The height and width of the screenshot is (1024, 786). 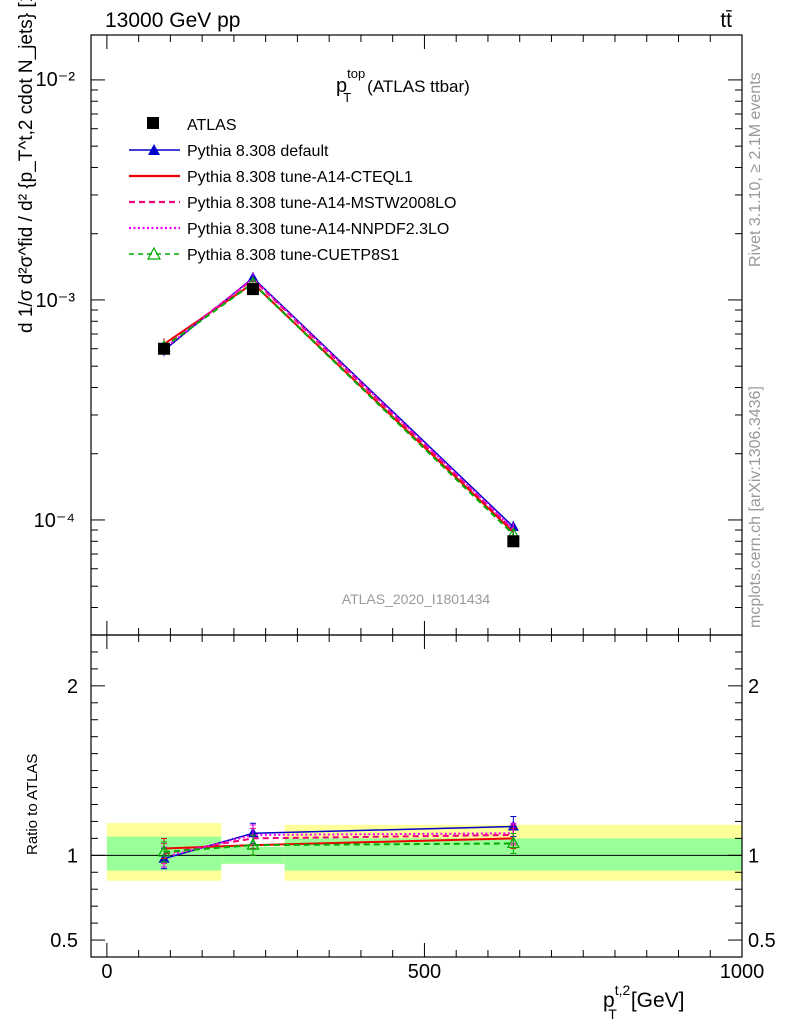 What do you see at coordinates (172, 20) in the screenshot?
I see `energy-label: 13000 GeV pp` at bounding box center [172, 20].